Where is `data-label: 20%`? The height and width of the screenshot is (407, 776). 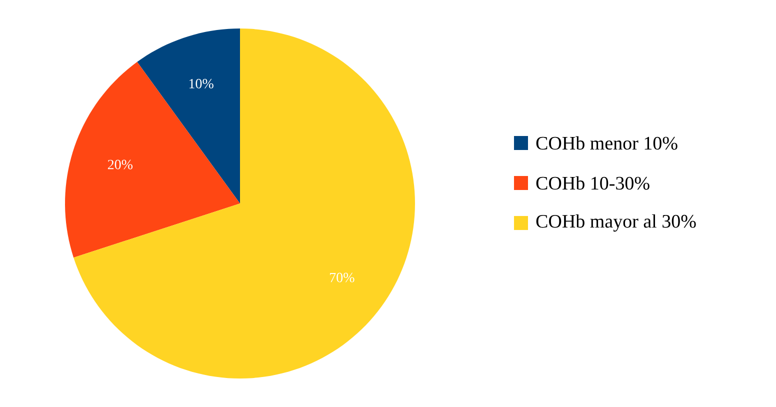 data-label: 20% is located at coordinates (120, 165).